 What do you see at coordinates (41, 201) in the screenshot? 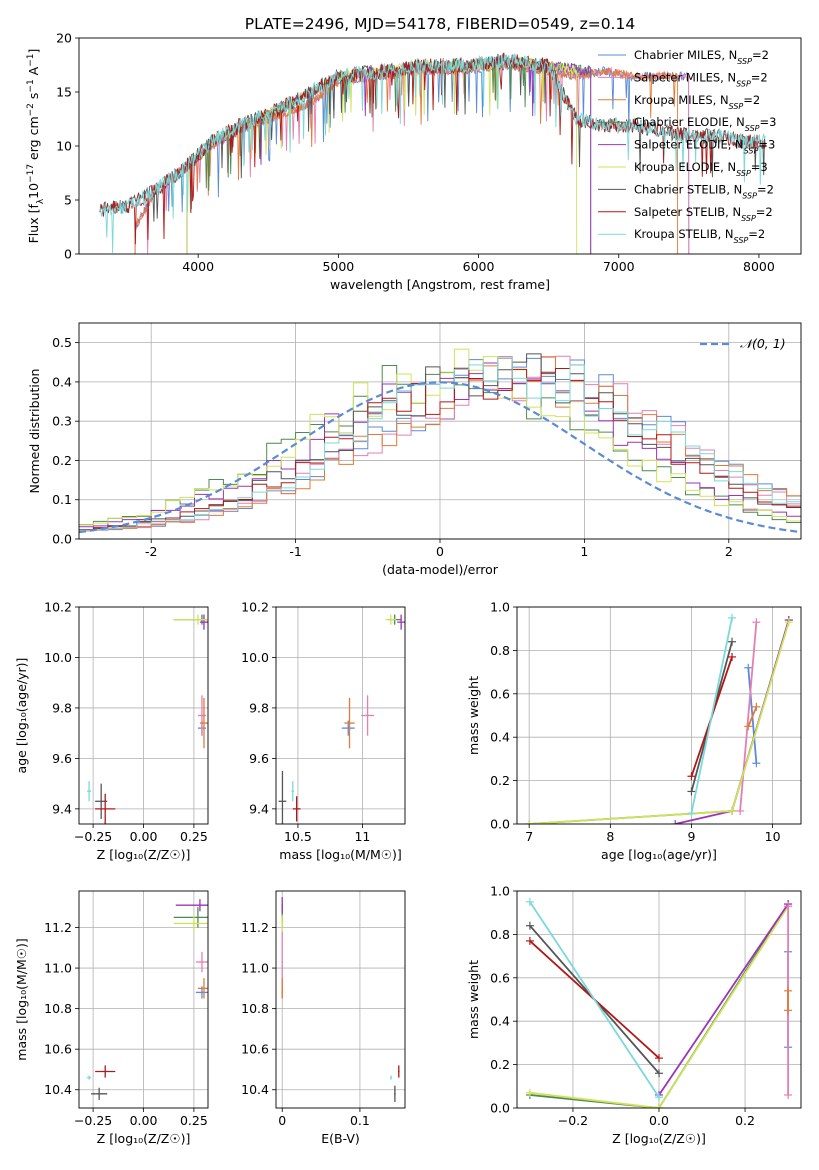
I see `y-axis-label-part: λ` at bounding box center [41, 201].